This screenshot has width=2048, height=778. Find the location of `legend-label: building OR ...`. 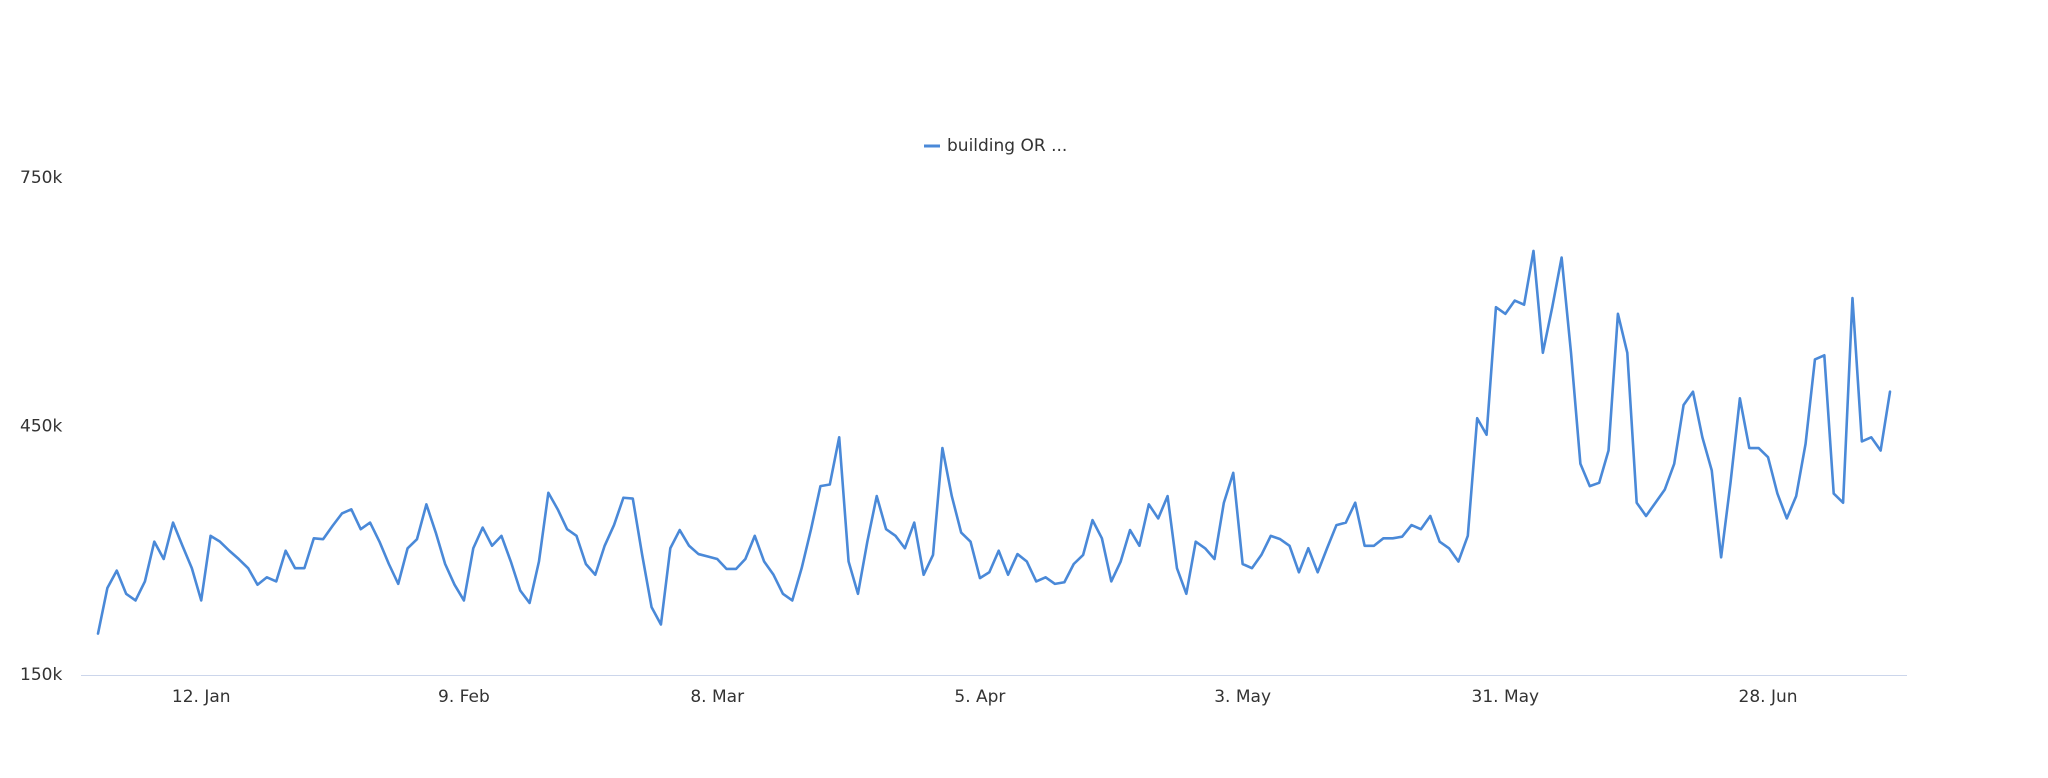

legend-label: building OR ... is located at coordinates (1007, 146).